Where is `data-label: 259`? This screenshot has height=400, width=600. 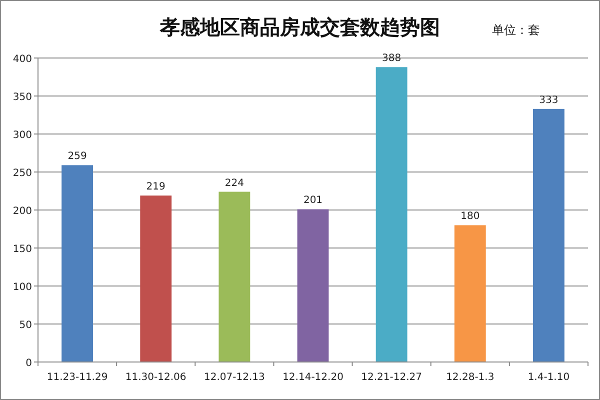 data-label: 259 is located at coordinates (77, 156).